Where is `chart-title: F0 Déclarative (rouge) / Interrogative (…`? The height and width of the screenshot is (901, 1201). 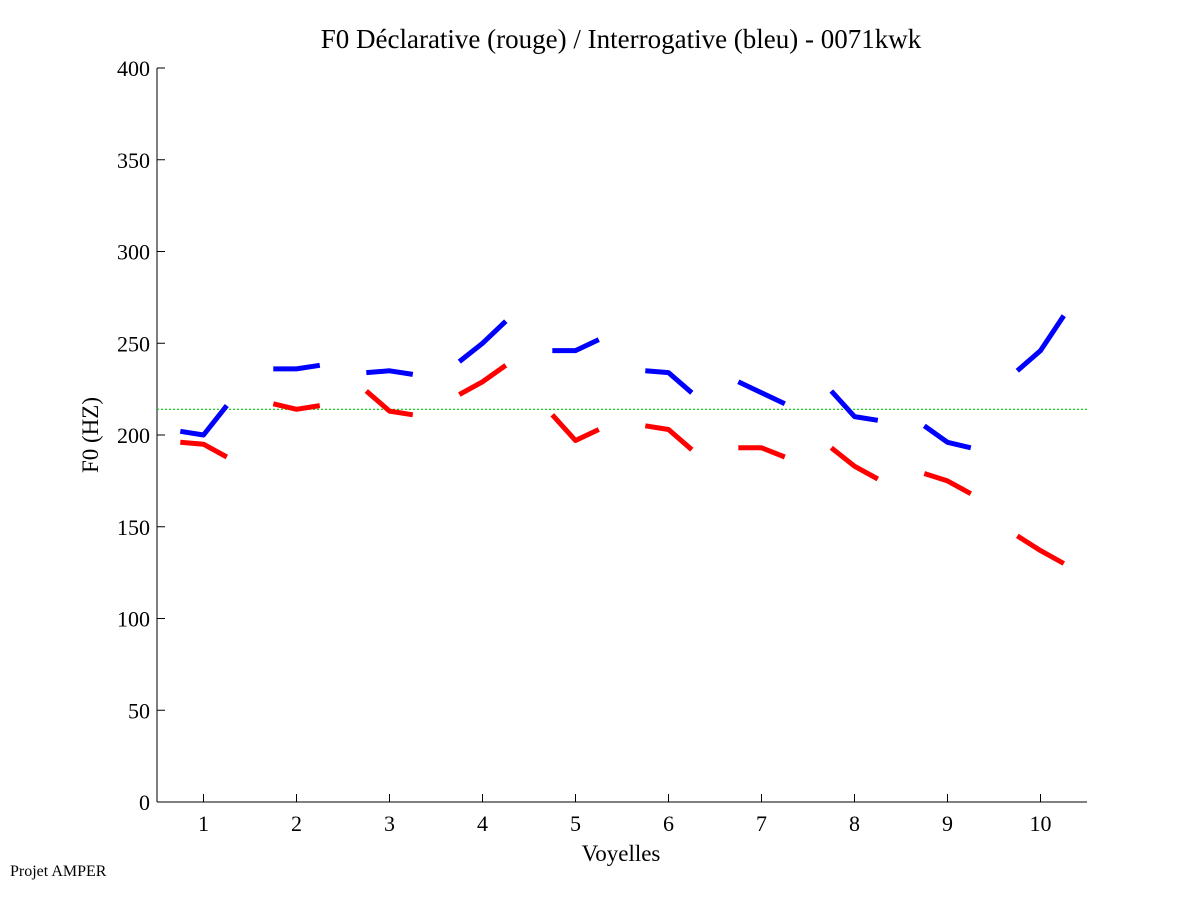
chart-title: F0 Déclarative (rouge) / Interrogative (… is located at coordinates (621, 39).